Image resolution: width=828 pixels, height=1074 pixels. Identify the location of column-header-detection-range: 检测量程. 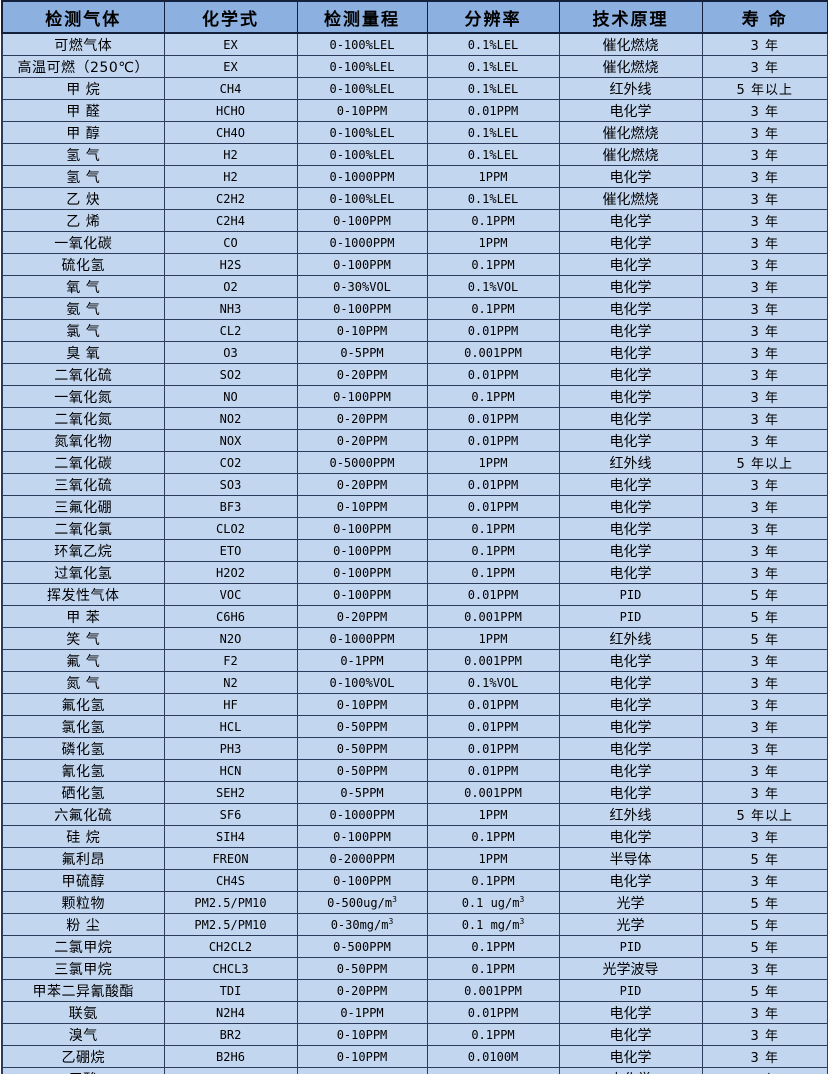
(362, 17).